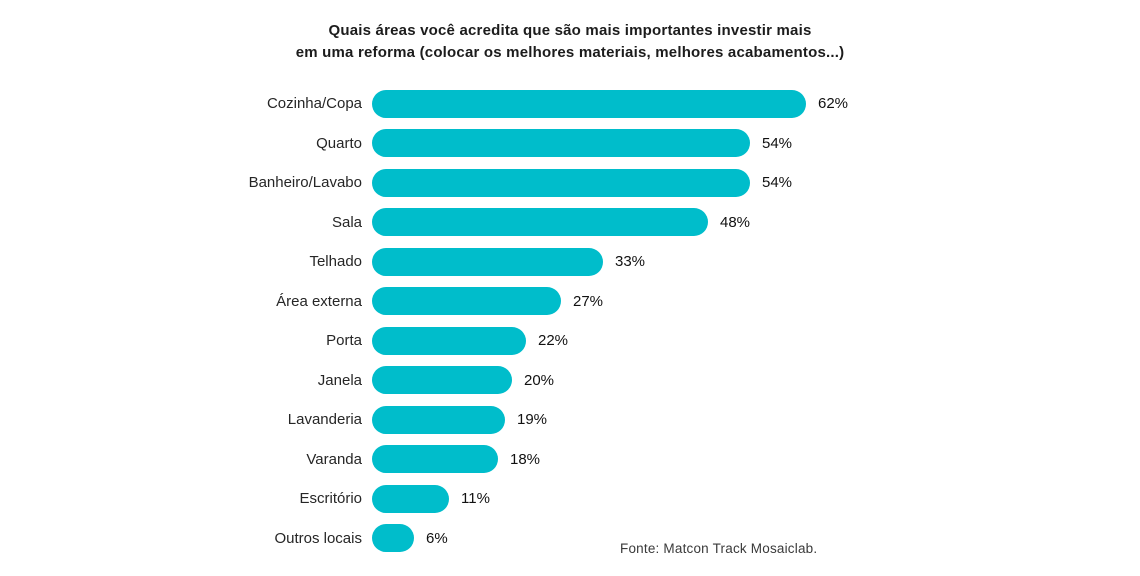 The height and width of the screenshot is (576, 1140). I want to click on chart-row: Banheiro/Lavabo 54%, so click(424, 183).